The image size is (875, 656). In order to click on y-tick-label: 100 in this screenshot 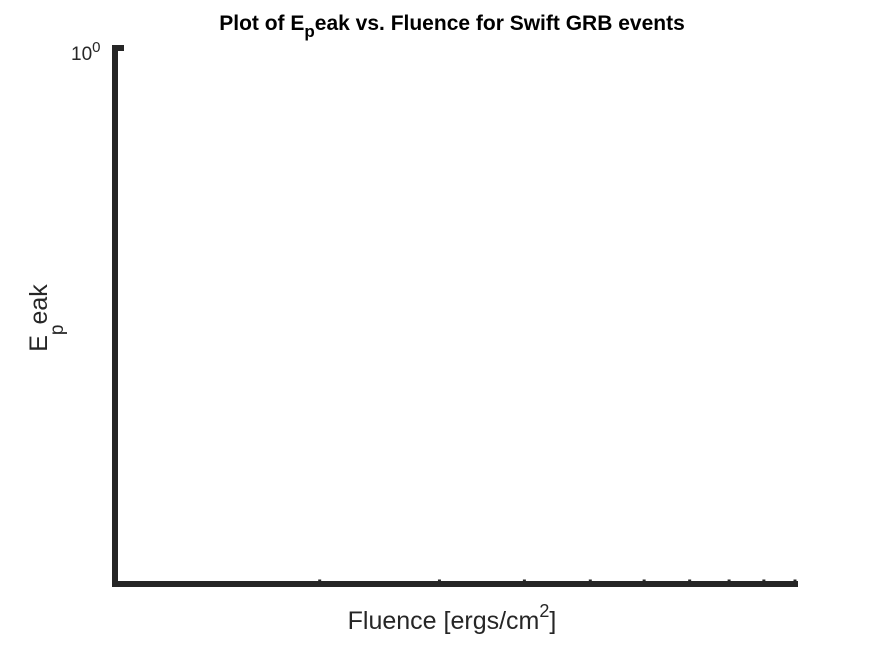, I will do `click(85, 52)`.